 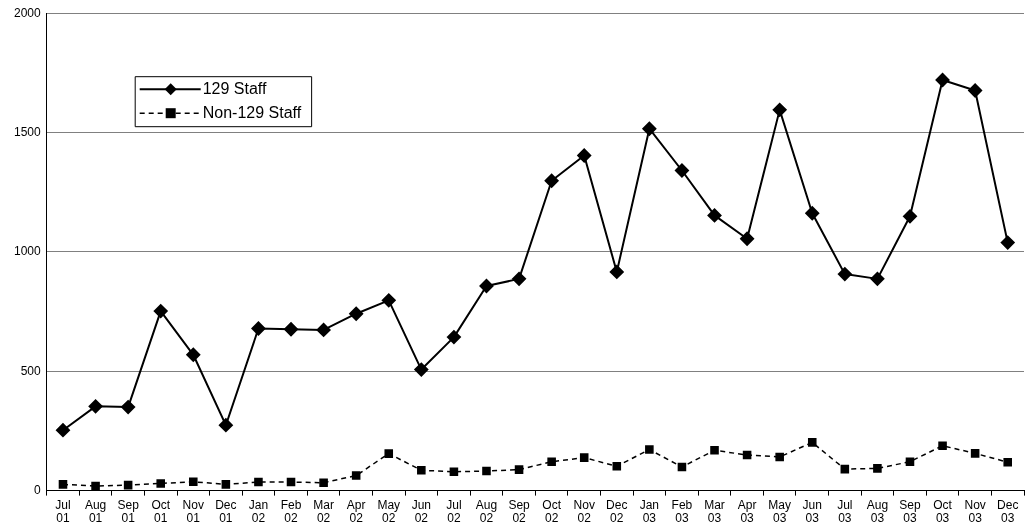 I want to click on x-tick-label: Nov 03, so click(x=975, y=511).